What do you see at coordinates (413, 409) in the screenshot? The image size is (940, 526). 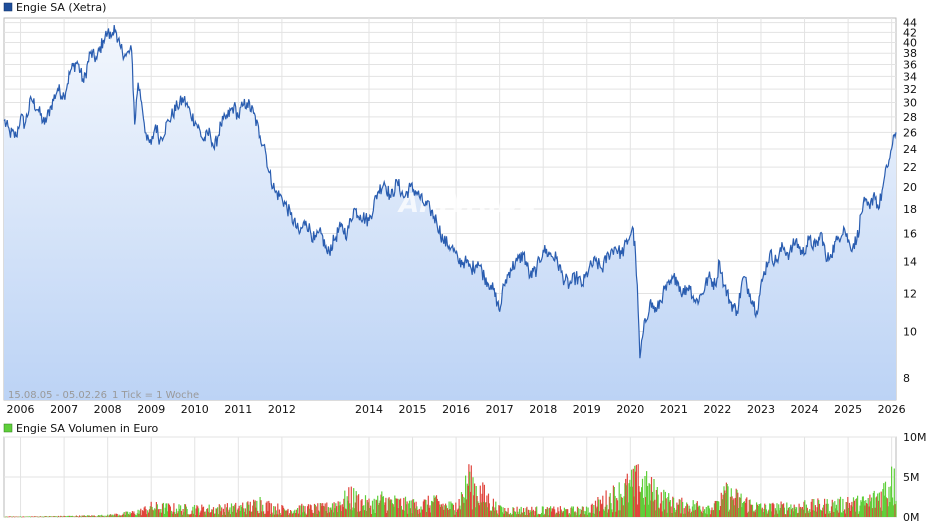 I see `x-year-label: 2015` at bounding box center [413, 409].